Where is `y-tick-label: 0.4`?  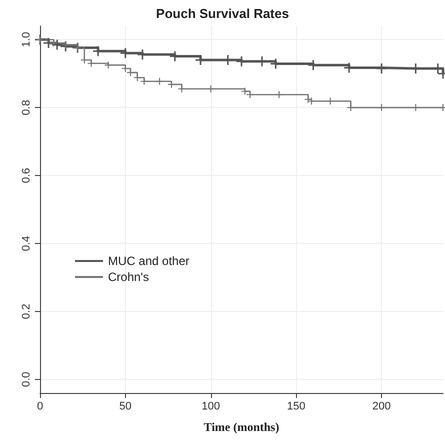
y-tick-label: 0.4 is located at coordinates (26, 244).